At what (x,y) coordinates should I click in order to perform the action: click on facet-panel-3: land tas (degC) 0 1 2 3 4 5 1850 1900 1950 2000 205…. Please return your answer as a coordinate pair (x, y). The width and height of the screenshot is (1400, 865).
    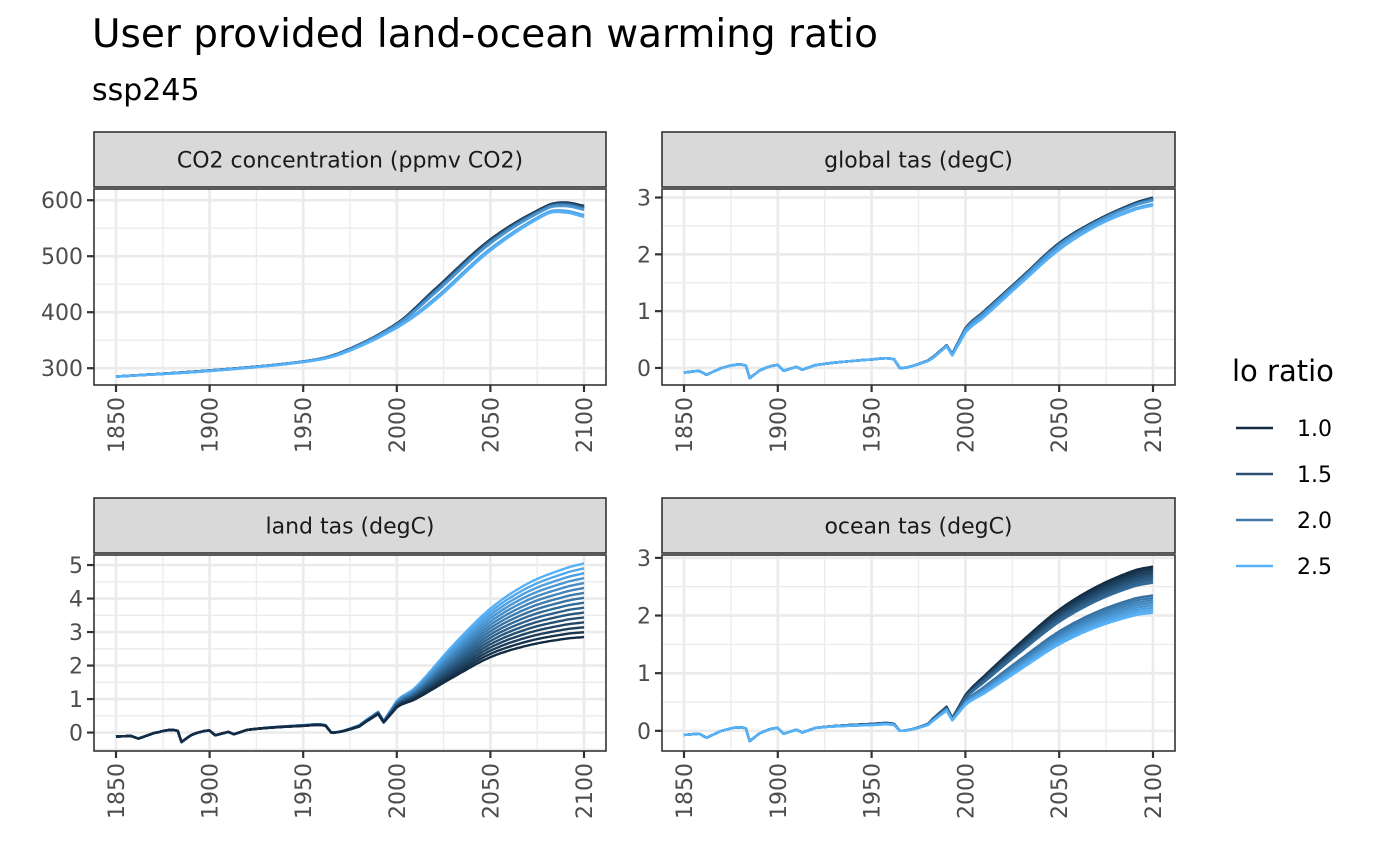
    Looking at the image, I should click on (338, 658).